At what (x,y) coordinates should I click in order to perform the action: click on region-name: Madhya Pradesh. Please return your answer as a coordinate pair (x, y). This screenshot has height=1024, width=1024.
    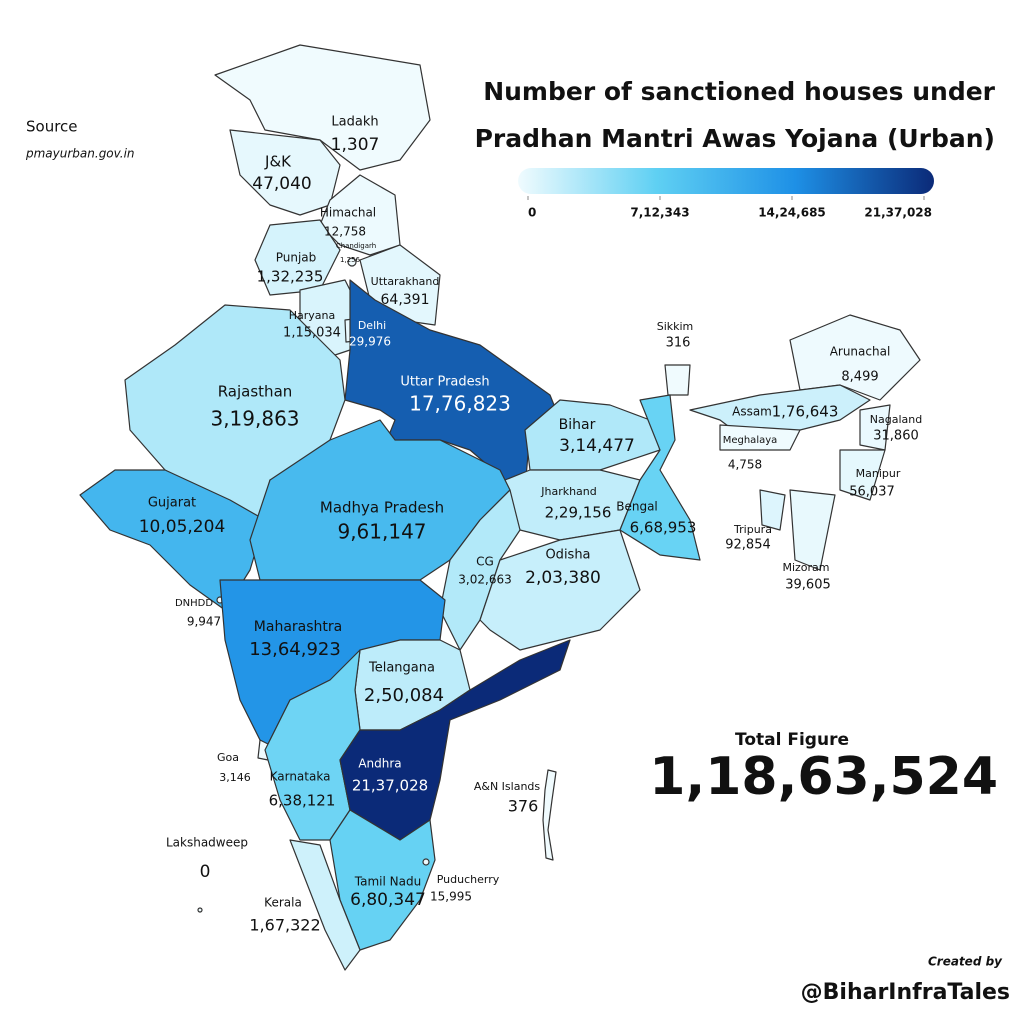
    Looking at the image, I should click on (382, 508).